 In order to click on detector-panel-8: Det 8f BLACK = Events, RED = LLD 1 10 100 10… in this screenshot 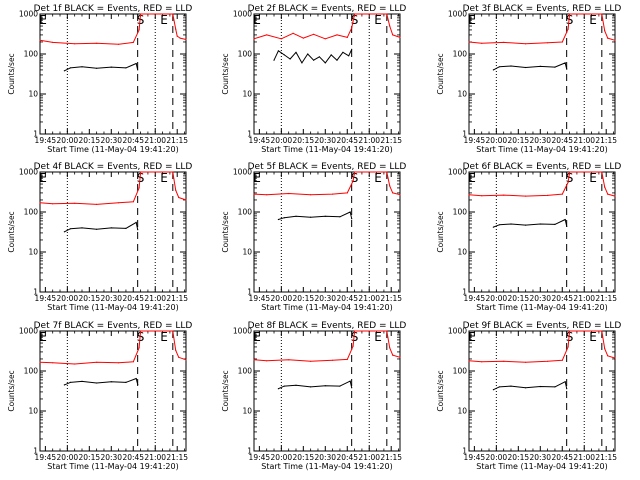, I will do `click(313, 396)`.